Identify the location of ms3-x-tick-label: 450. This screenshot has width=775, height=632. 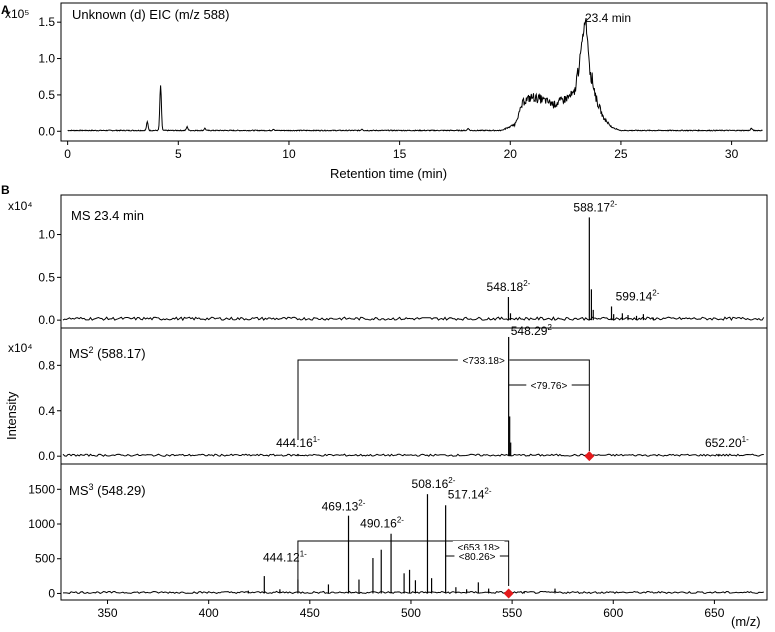
(310, 613).